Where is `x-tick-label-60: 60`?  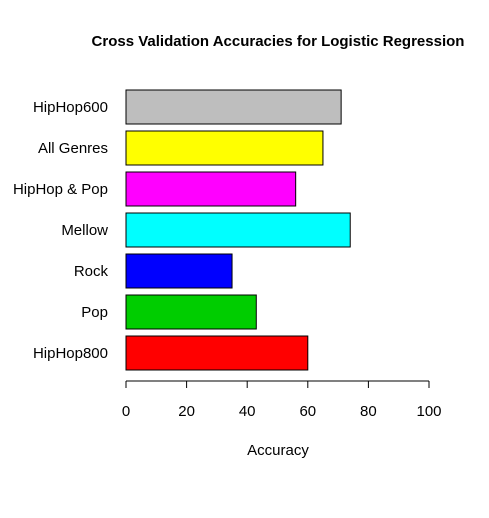 x-tick-label-60: 60 is located at coordinates (307, 411).